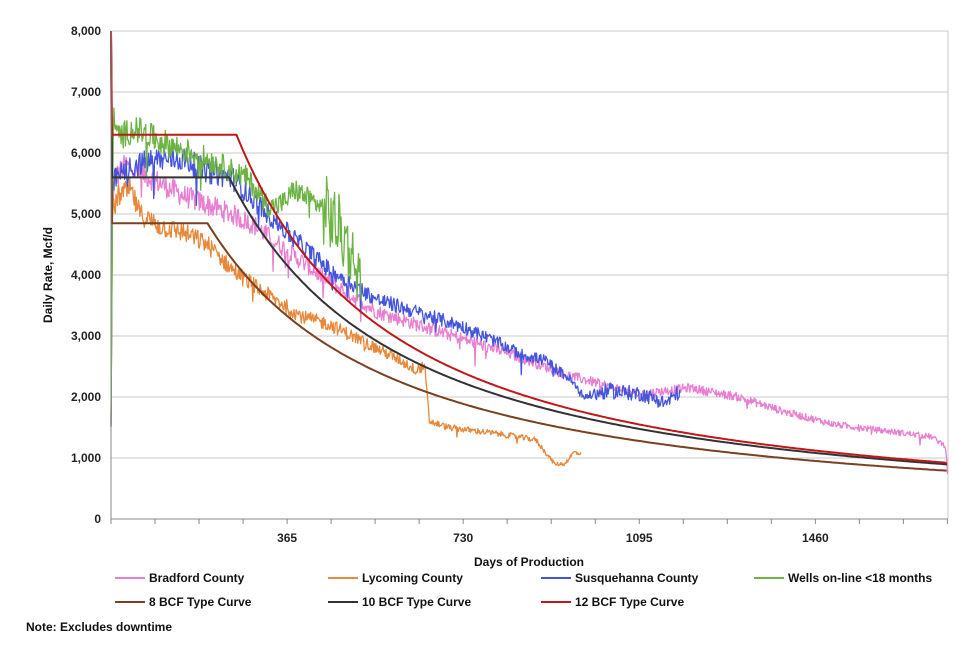  What do you see at coordinates (99, 627) in the screenshot?
I see `footnote: Note: Excludes downtime` at bounding box center [99, 627].